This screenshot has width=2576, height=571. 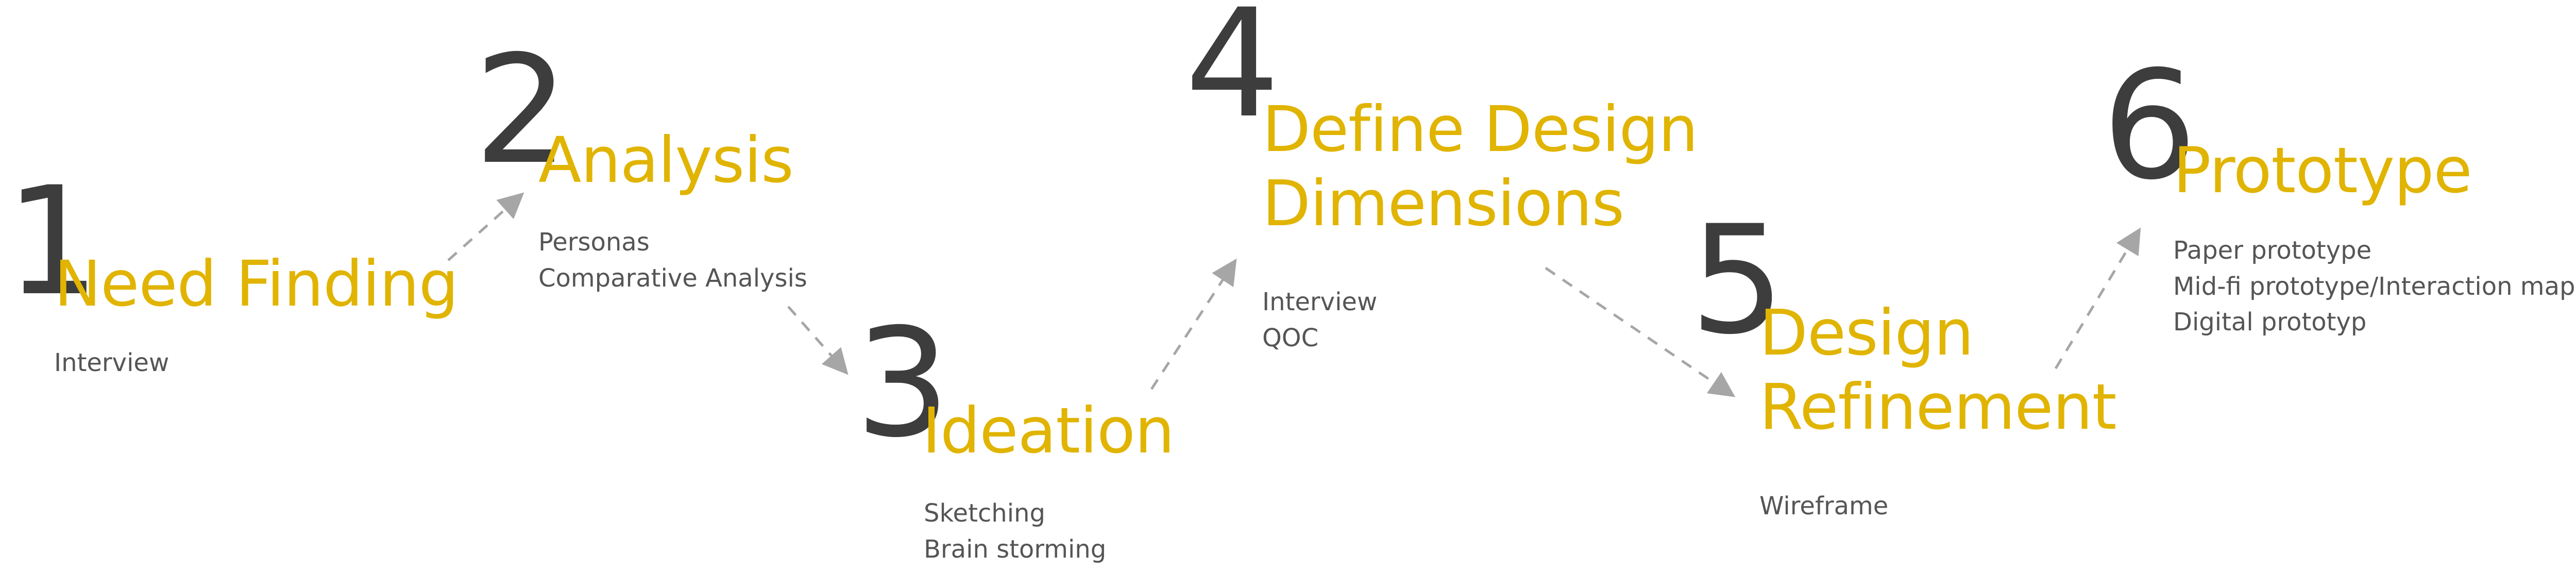 I want to click on step-5-title-line: Design, so click(x=1866, y=333).